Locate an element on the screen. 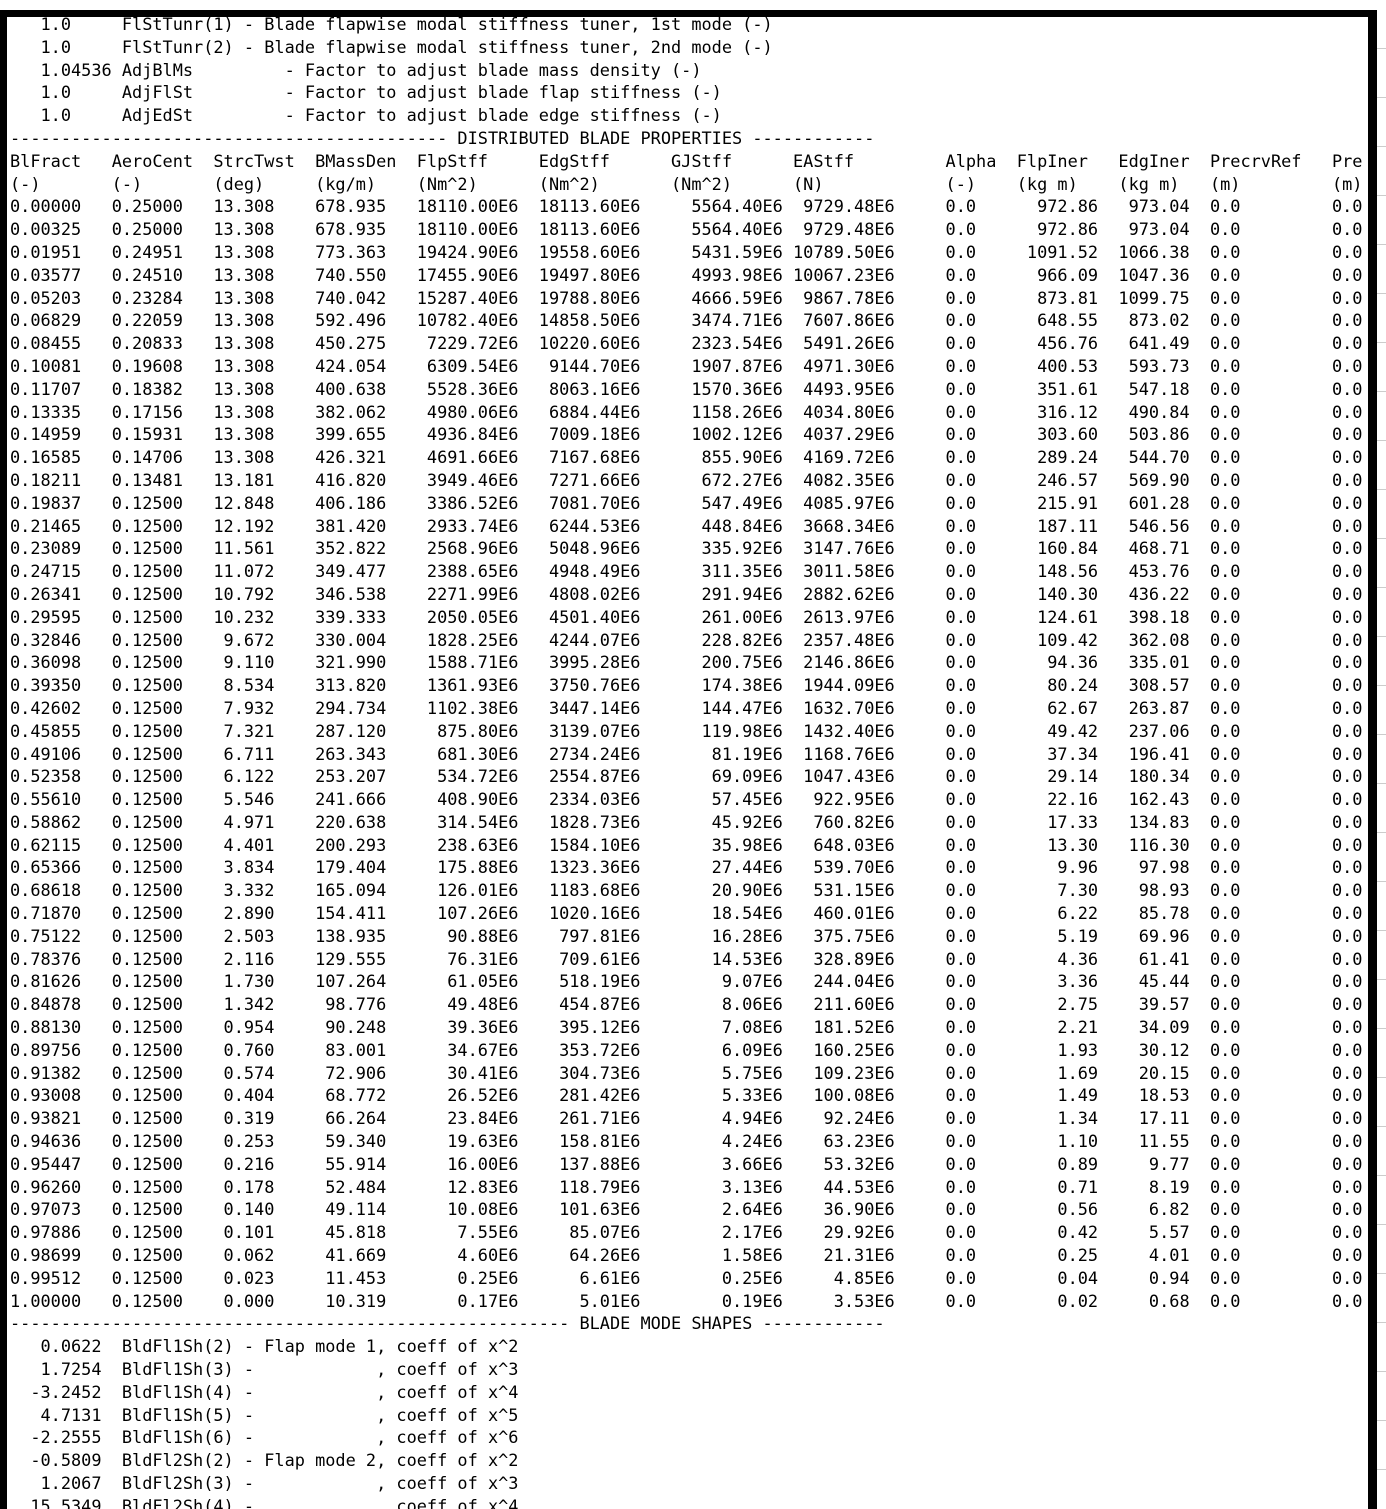 The height and width of the screenshot is (1509, 1386). right-edge-strip is located at coordinates (1381, 754).